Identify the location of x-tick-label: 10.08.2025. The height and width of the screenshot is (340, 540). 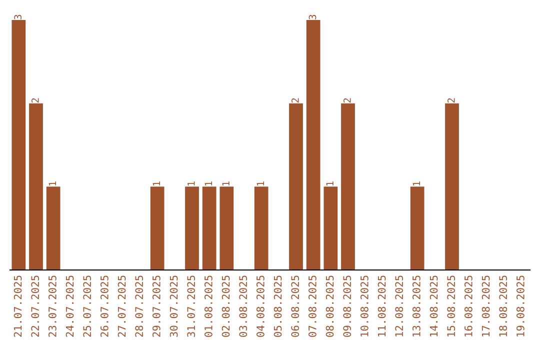
(364, 306).